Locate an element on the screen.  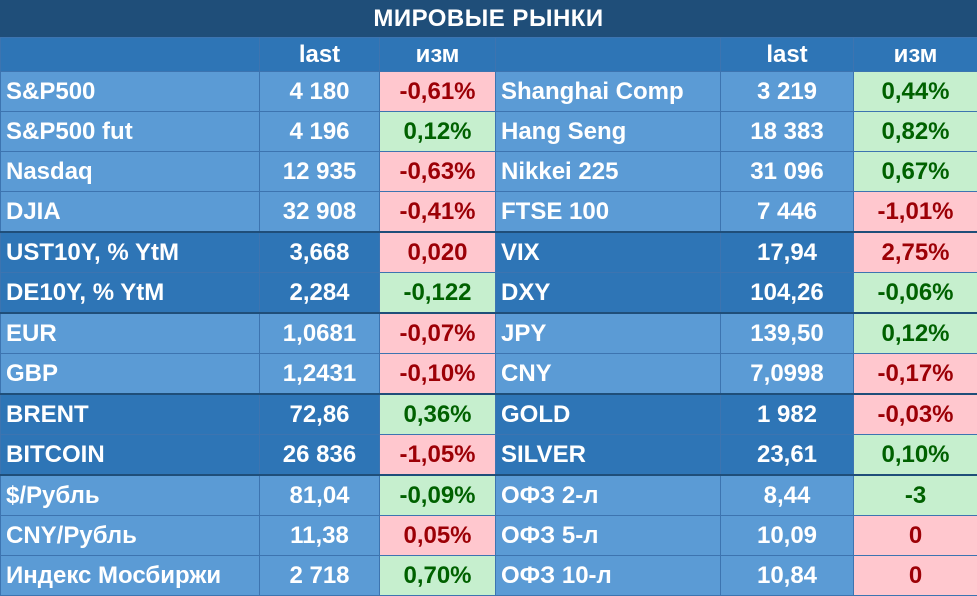
change-value-left: 0,12% is located at coordinates (438, 132).